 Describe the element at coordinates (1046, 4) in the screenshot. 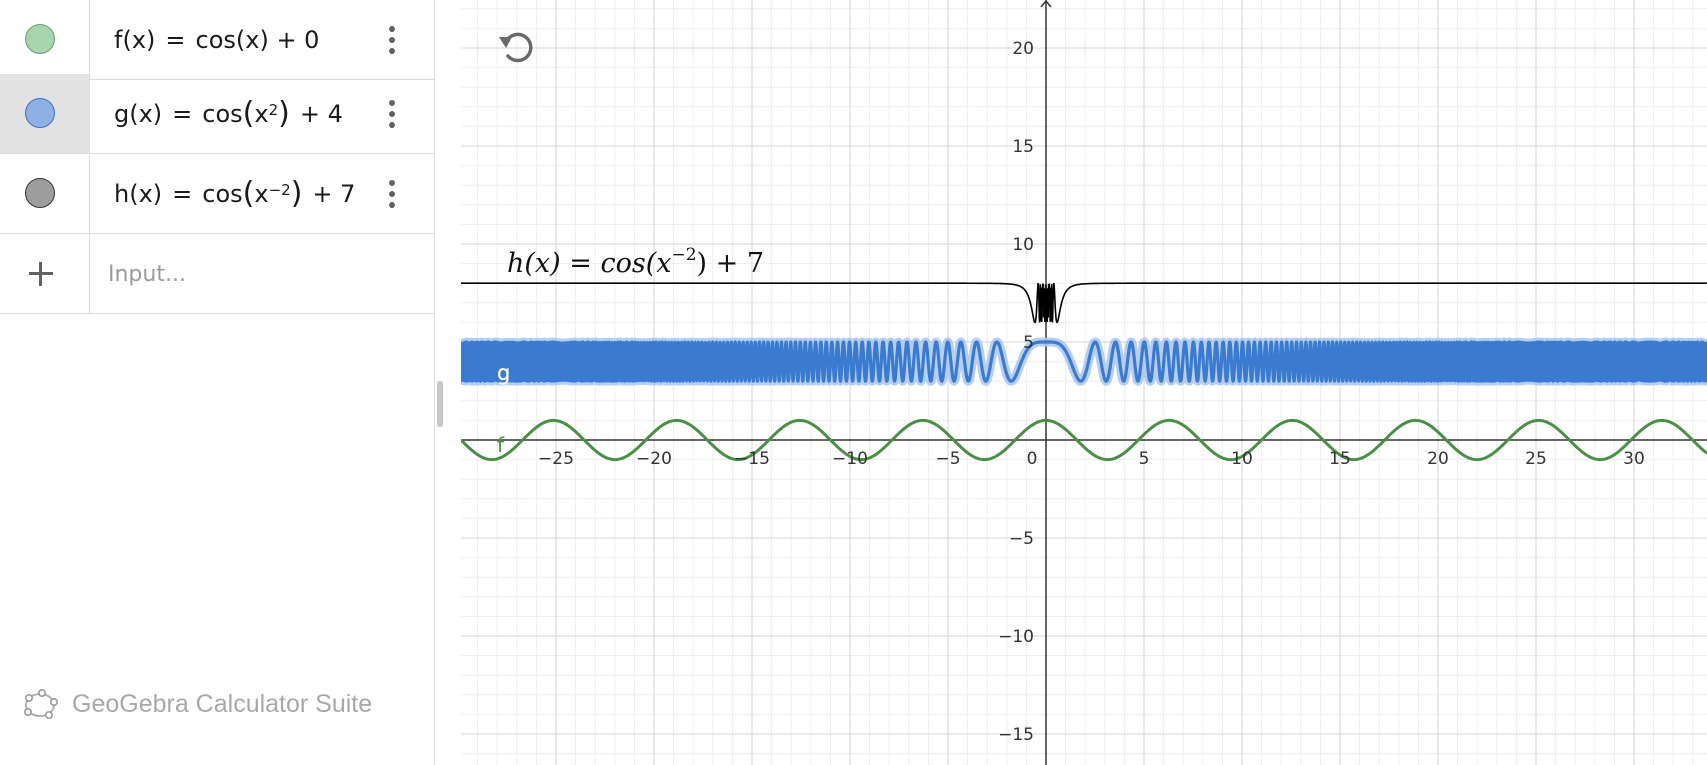

I see `y-axis-arrow` at that location.